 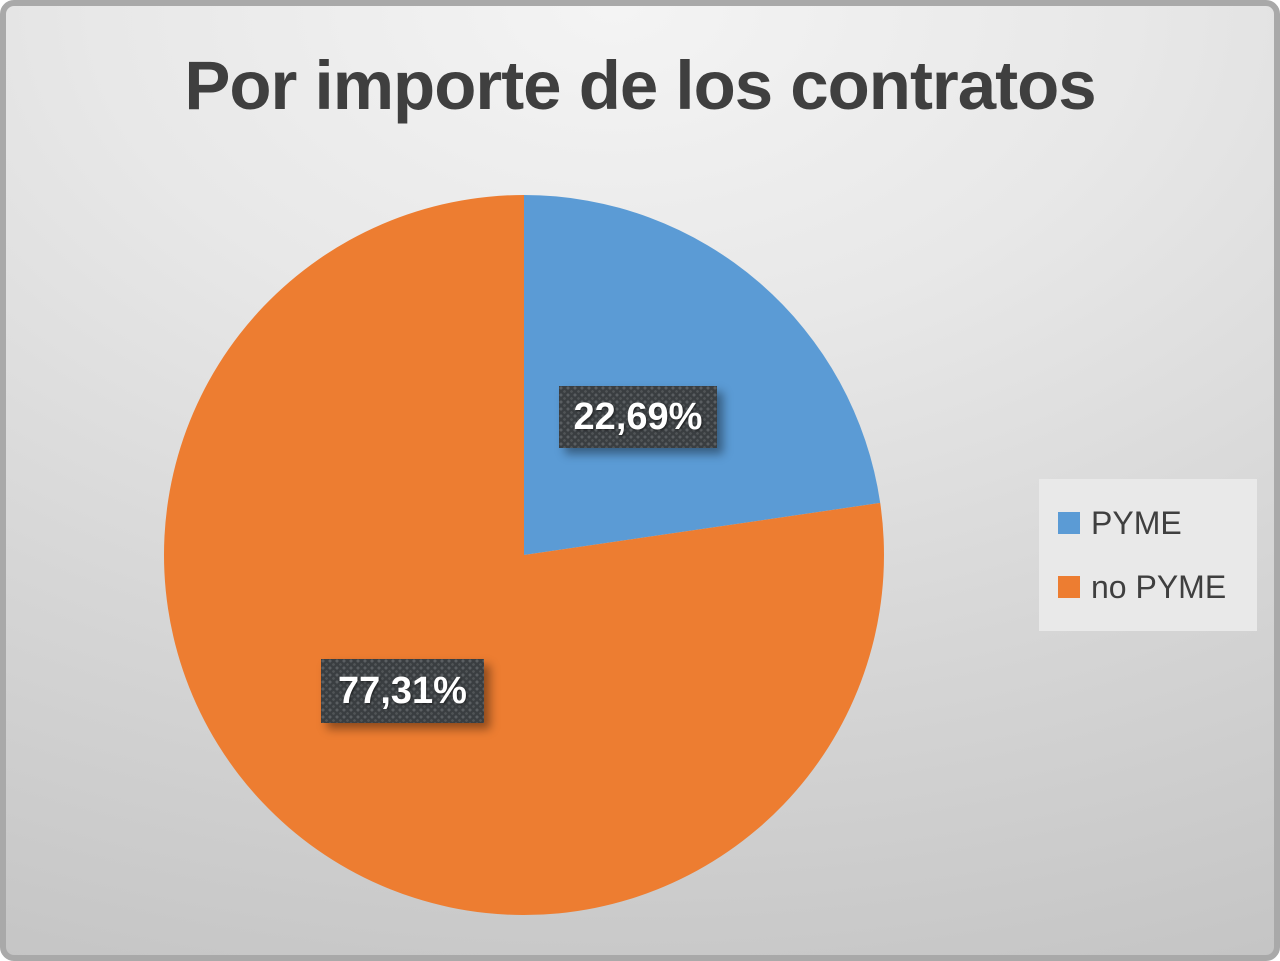 I want to click on legend-swatch-no-pyme-icon, so click(x=1069, y=587).